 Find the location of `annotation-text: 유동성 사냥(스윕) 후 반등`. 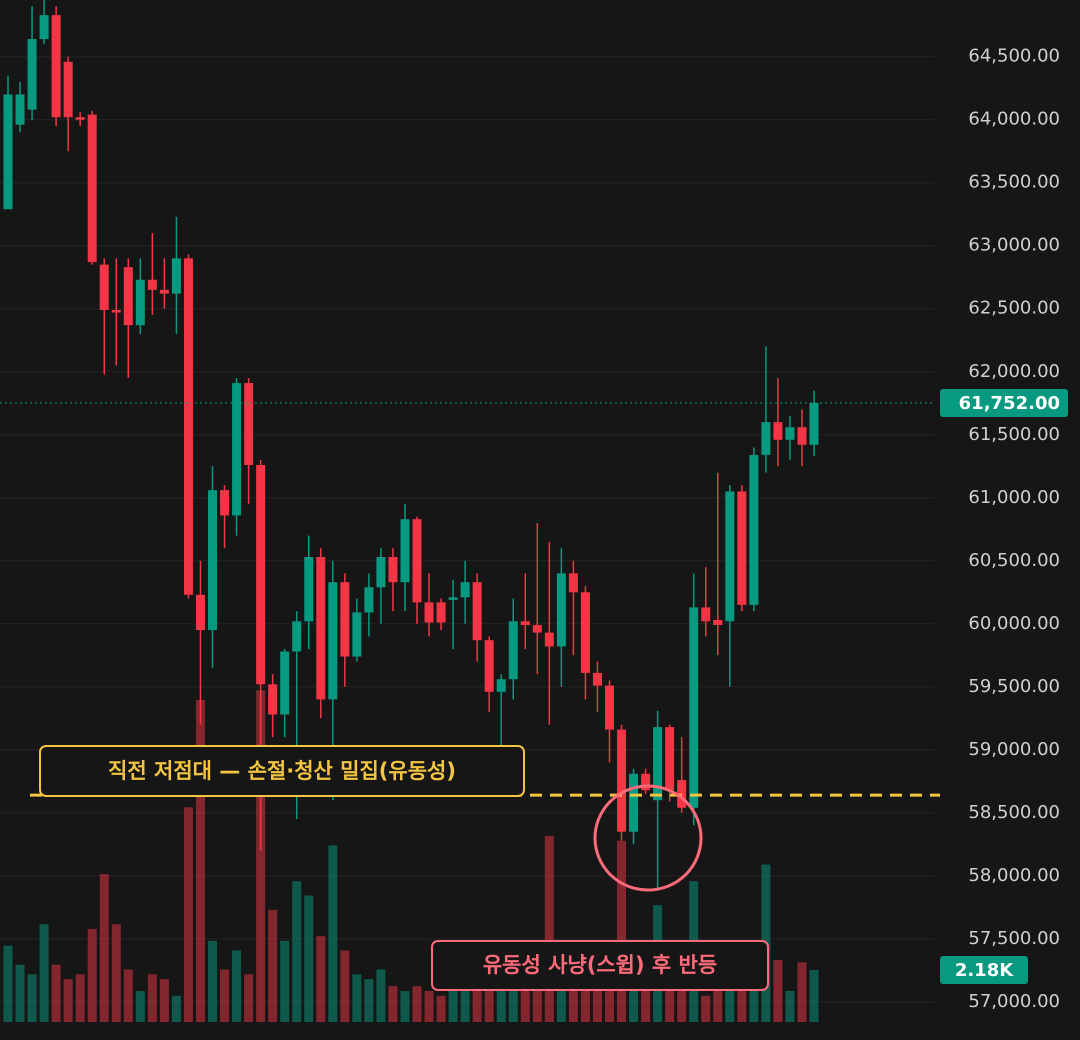

annotation-text: 유동성 사냥(스윕) 후 반등 is located at coordinates (600, 965).